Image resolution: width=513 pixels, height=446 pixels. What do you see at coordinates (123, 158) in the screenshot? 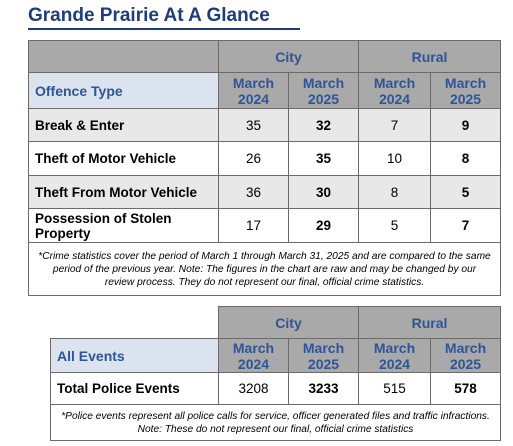
I see `row-label: Theft of Motor Vehicle` at bounding box center [123, 158].